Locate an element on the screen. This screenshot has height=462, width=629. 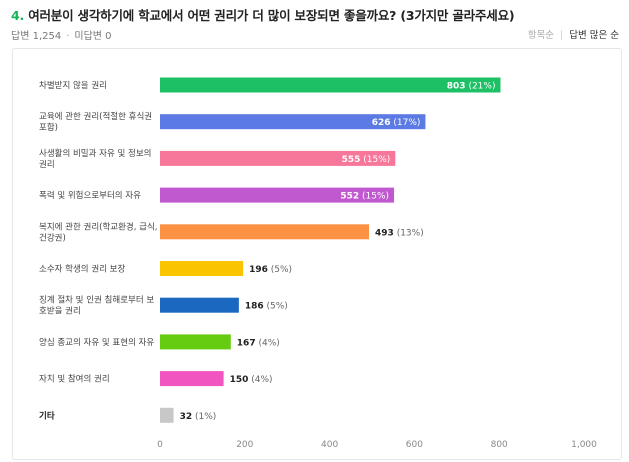
sort-options: 항목순 | 답변 많은 순 is located at coordinates (573, 34).